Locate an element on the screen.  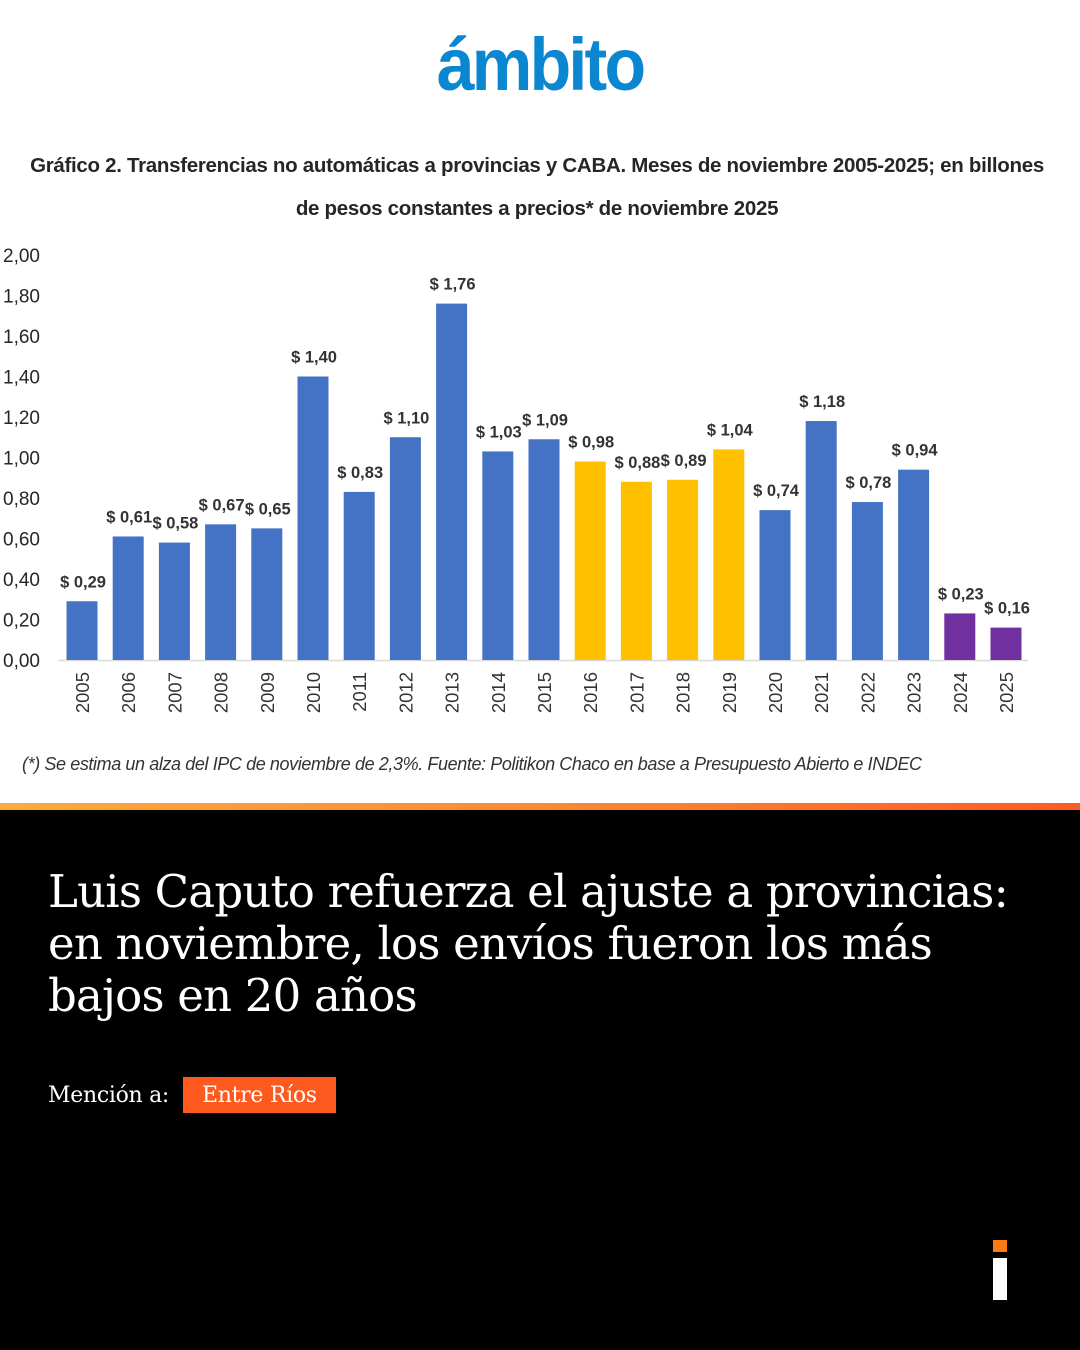
x-tick-label: 2014 is located at coordinates (498, 692).